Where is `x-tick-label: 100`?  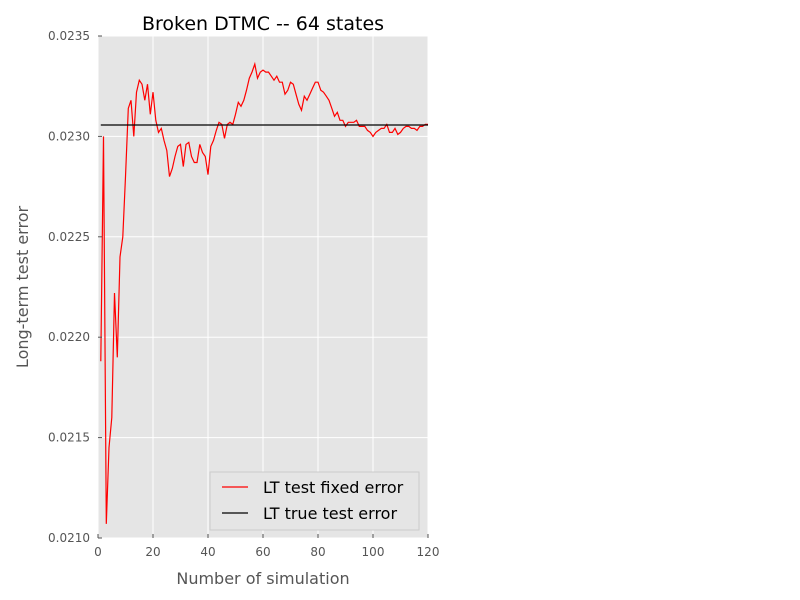 x-tick-label: 100 is located at coordinates (373, 552).